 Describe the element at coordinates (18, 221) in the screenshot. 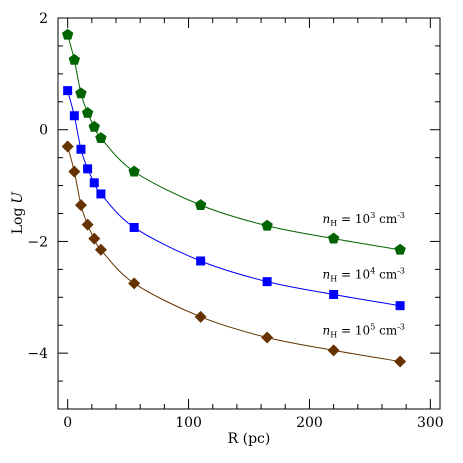

I see `y-axis-label-main: Log` at that location.